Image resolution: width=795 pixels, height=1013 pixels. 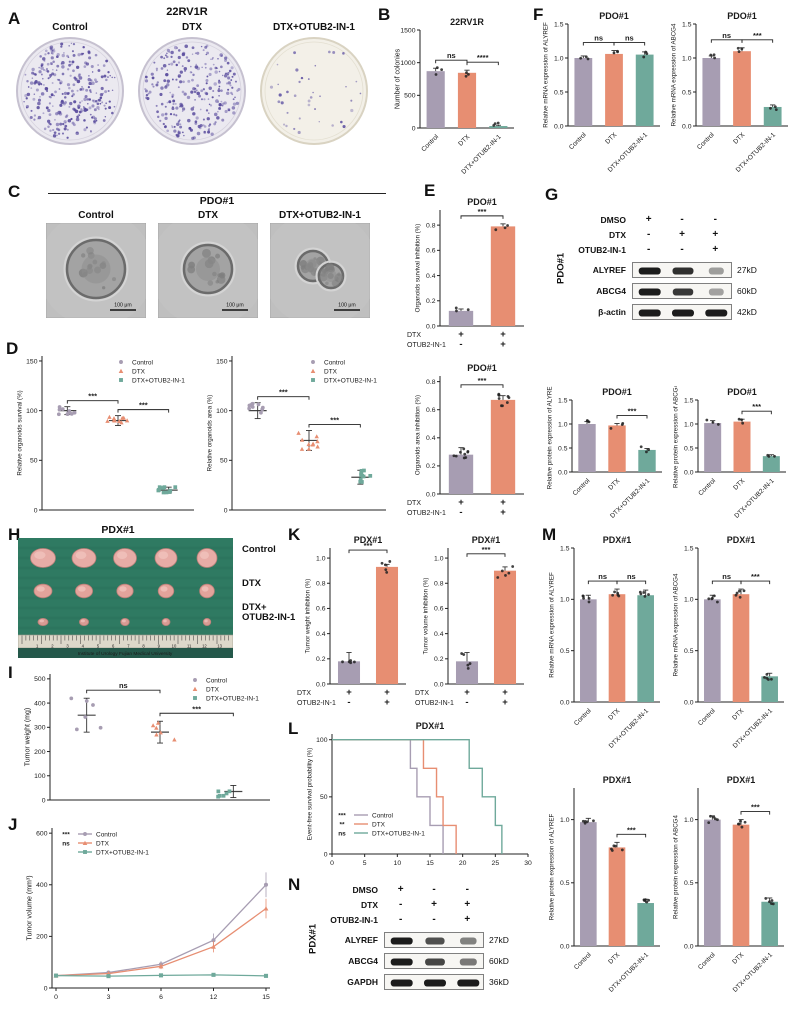 What do you see at coordinates (689, 548) in the screenshot?
I see `svg-text: 1.5` at bounding box center [689, 548].